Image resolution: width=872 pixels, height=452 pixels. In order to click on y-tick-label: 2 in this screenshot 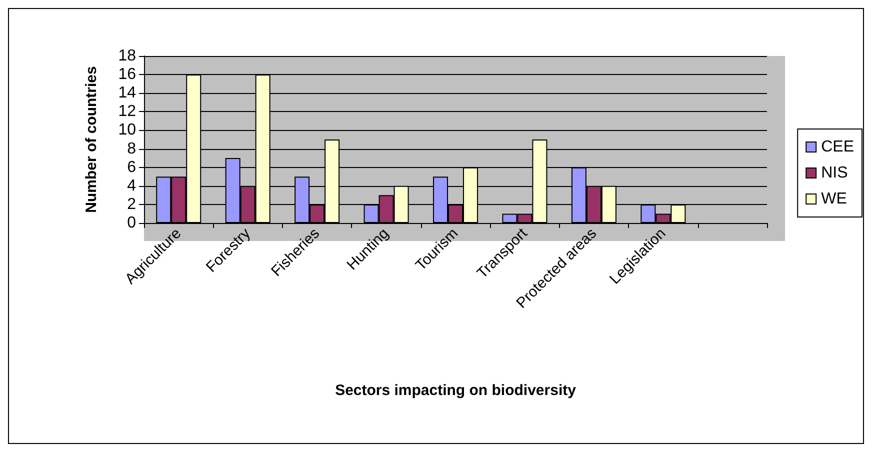, I will do `click(131, 204)`.